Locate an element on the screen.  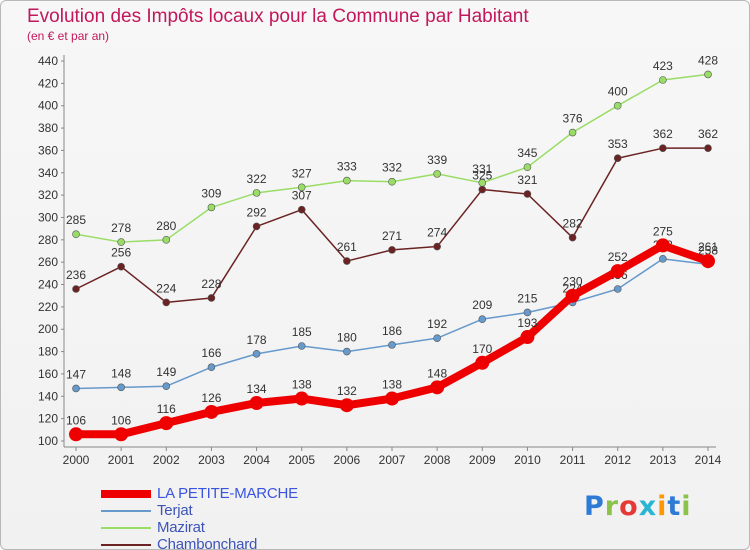
data-label-chambonchard: 261 is located at coordinates (347, 247).